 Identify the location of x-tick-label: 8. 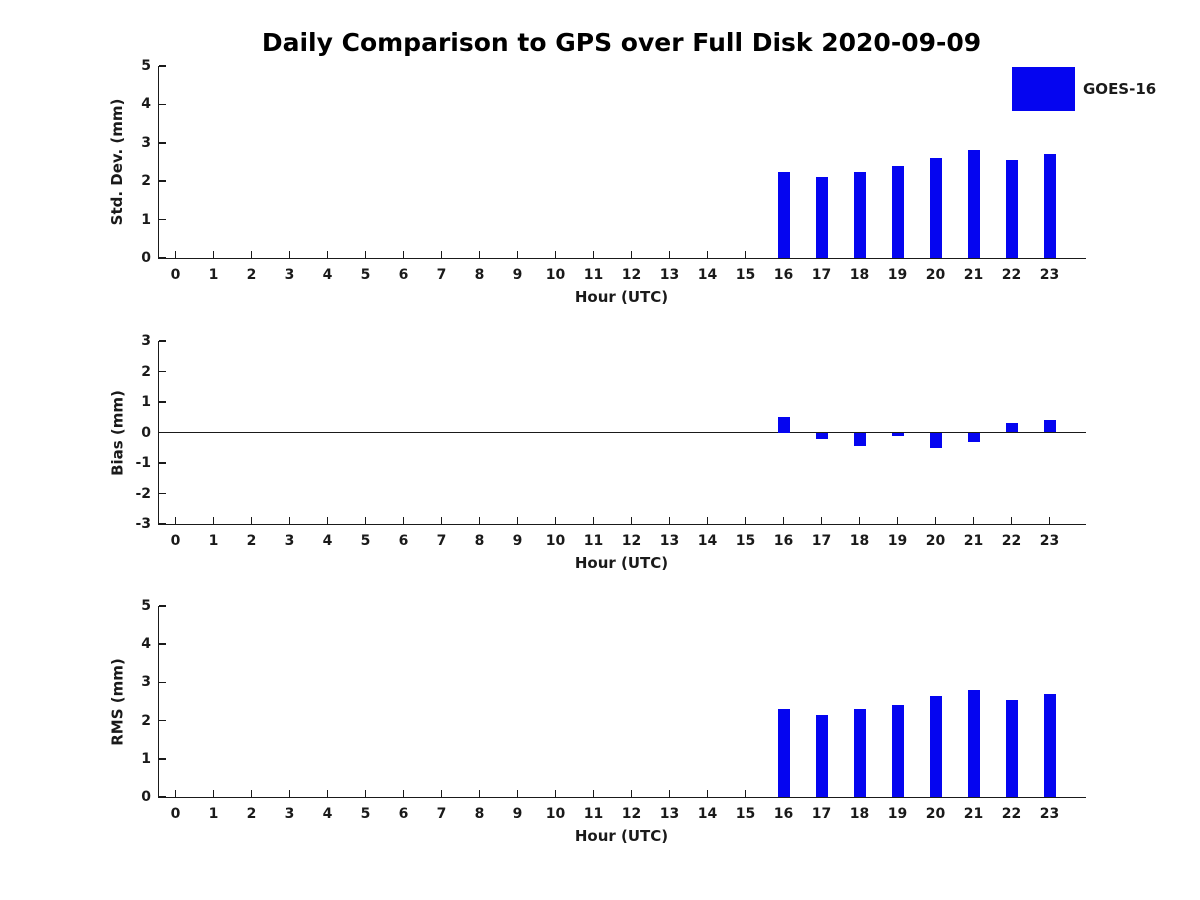
(479, 275).